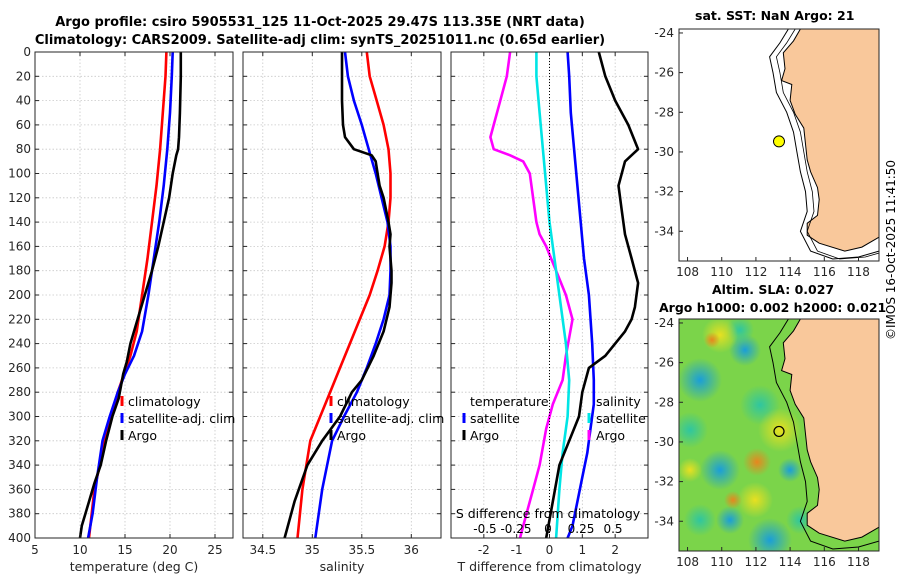 The width and height of the screenshot is (900, 580). What do you see at coordinates (549, 566) in the screenshot?
I see `x-axis-label: T difference from climatology` at bounding box center [549, 566].